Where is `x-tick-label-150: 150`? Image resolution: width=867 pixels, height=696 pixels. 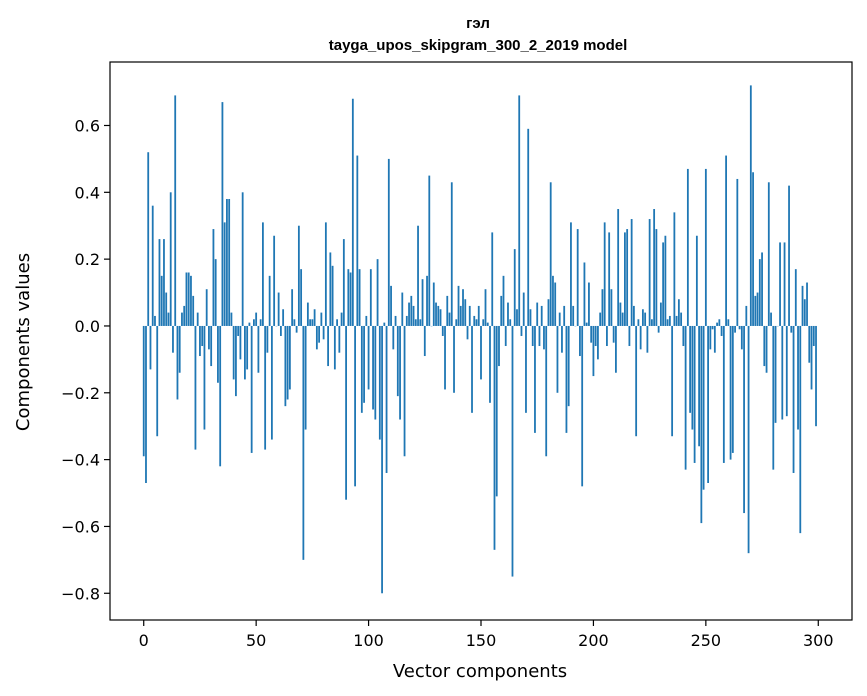 x-tick-label-150: 150 is located at coordinates (481, 640).